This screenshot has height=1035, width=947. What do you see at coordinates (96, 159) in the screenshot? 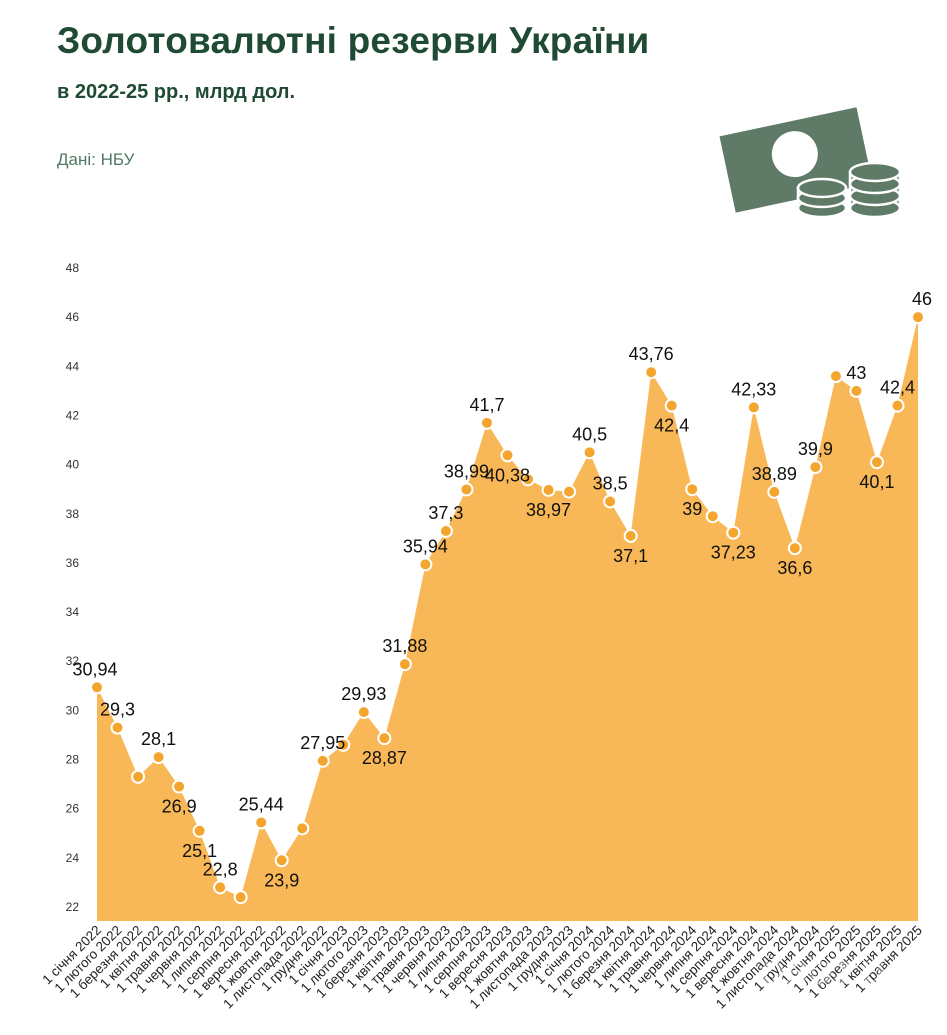
I see `data-source: Дані: НБУ` at bounding box center [96, 159].